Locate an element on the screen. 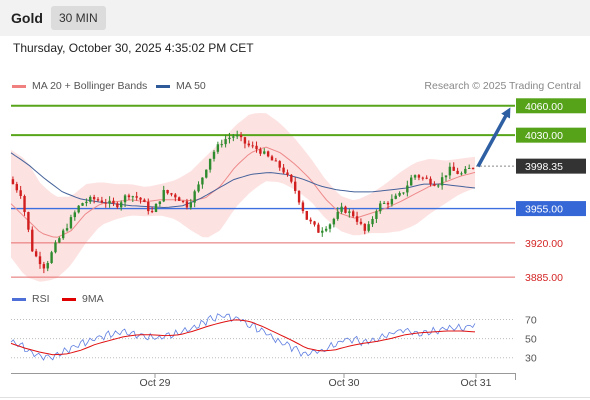  ma50-swatch is located at coordinates (163, 86).